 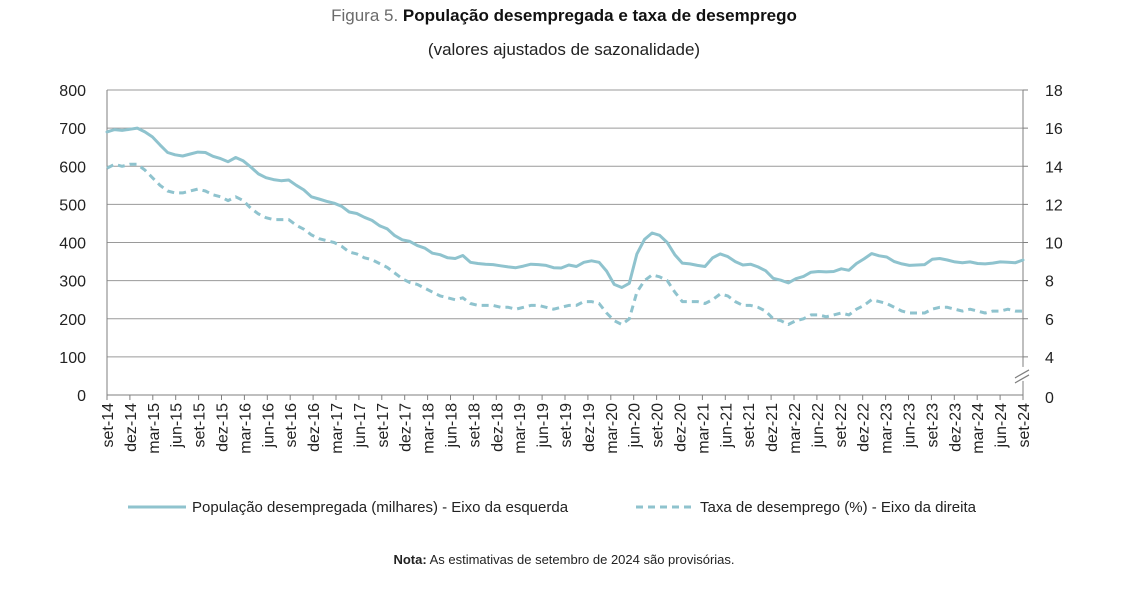 I want to click on y-left-tick-label: 0, so click(x=81, y=396).